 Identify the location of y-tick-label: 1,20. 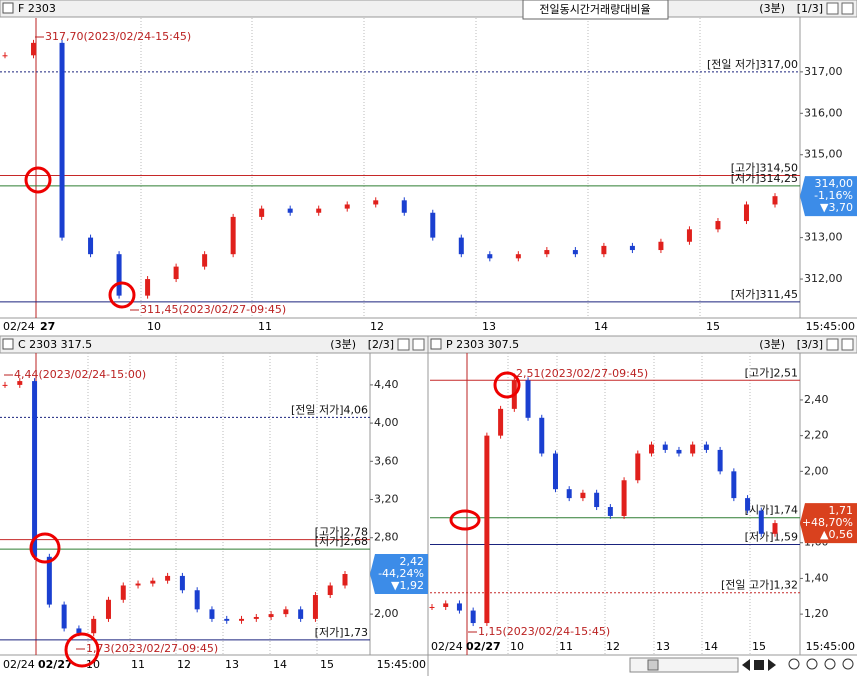
(816, 613).